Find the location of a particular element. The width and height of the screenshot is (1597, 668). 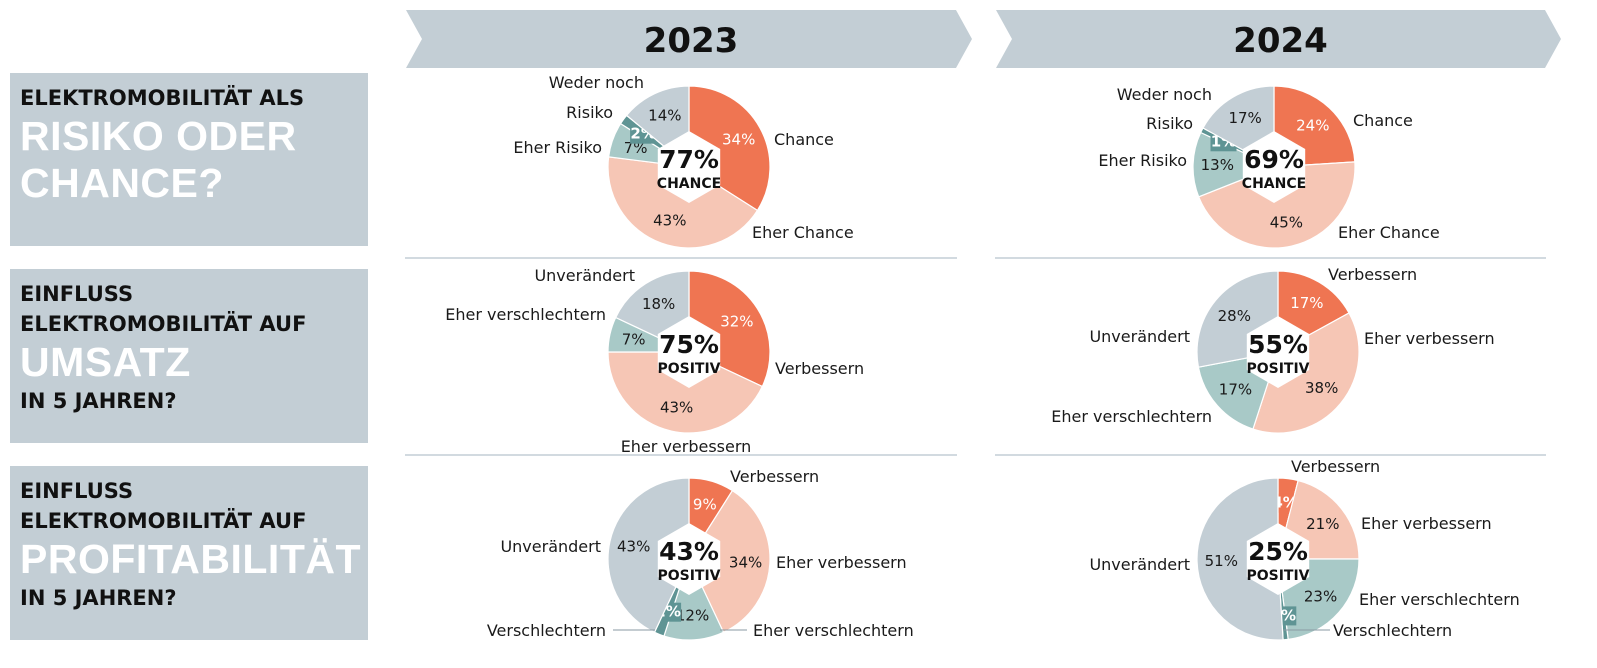

row-label-risiko-oder-chance: ELEKTROMOBILITÄT ALS RISIKO ODER CHANCE? is located at coordinates (189, 159).